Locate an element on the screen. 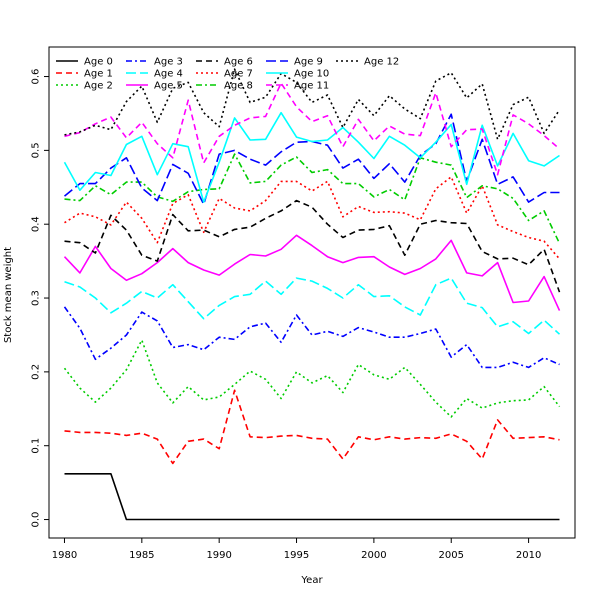 Image resolution: width=600 pixels, height=600 pixels. legend-item-age-7: Age 7 is located at coordinates (224, 74).